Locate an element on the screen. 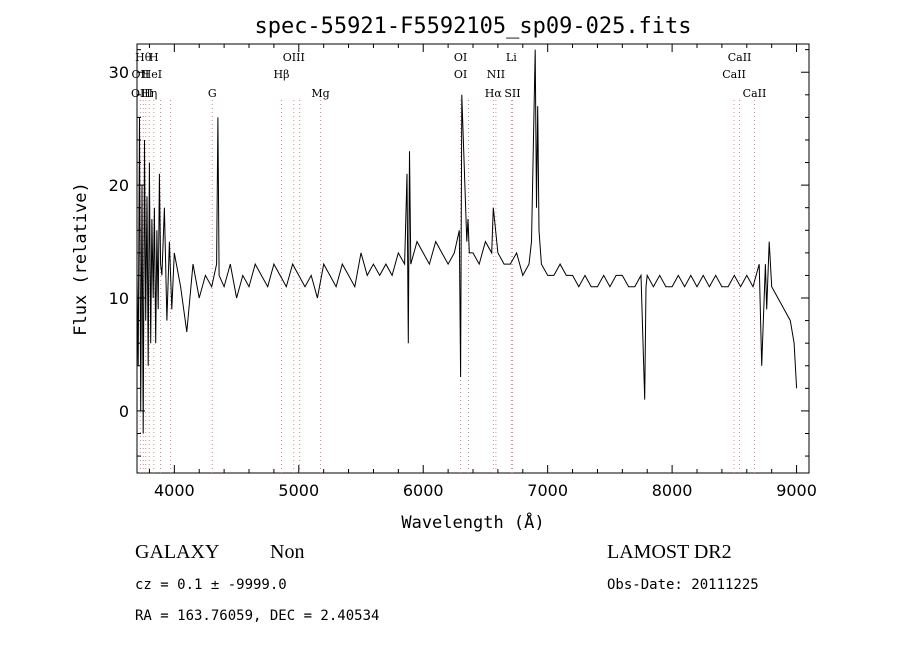 This screenshot has width=900, height=650. line-label-17: CaII is located at coordinates (734, 74).